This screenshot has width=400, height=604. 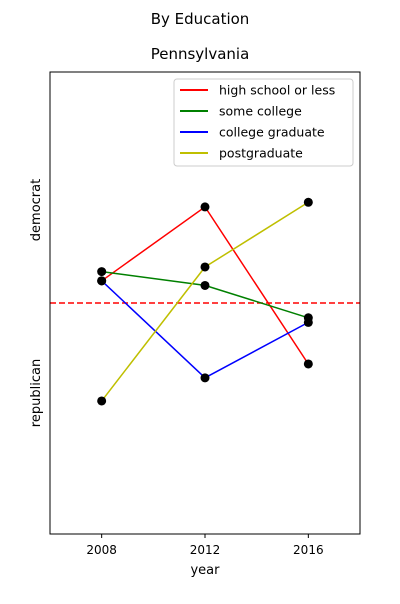 I want to click on x-tick-label: 2016, so click(x=308, y=550).